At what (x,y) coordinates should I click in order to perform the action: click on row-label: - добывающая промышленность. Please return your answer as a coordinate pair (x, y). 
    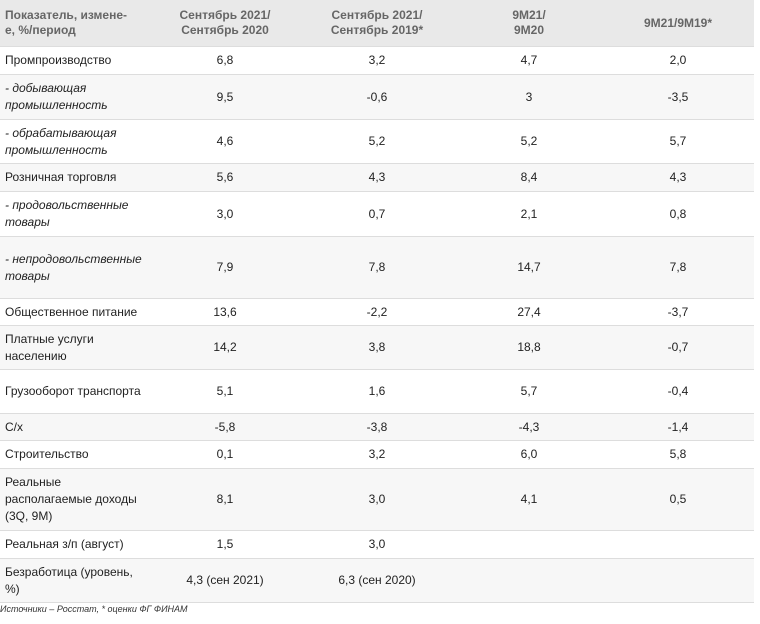
    Looking at the image, I should click on (76, 97).